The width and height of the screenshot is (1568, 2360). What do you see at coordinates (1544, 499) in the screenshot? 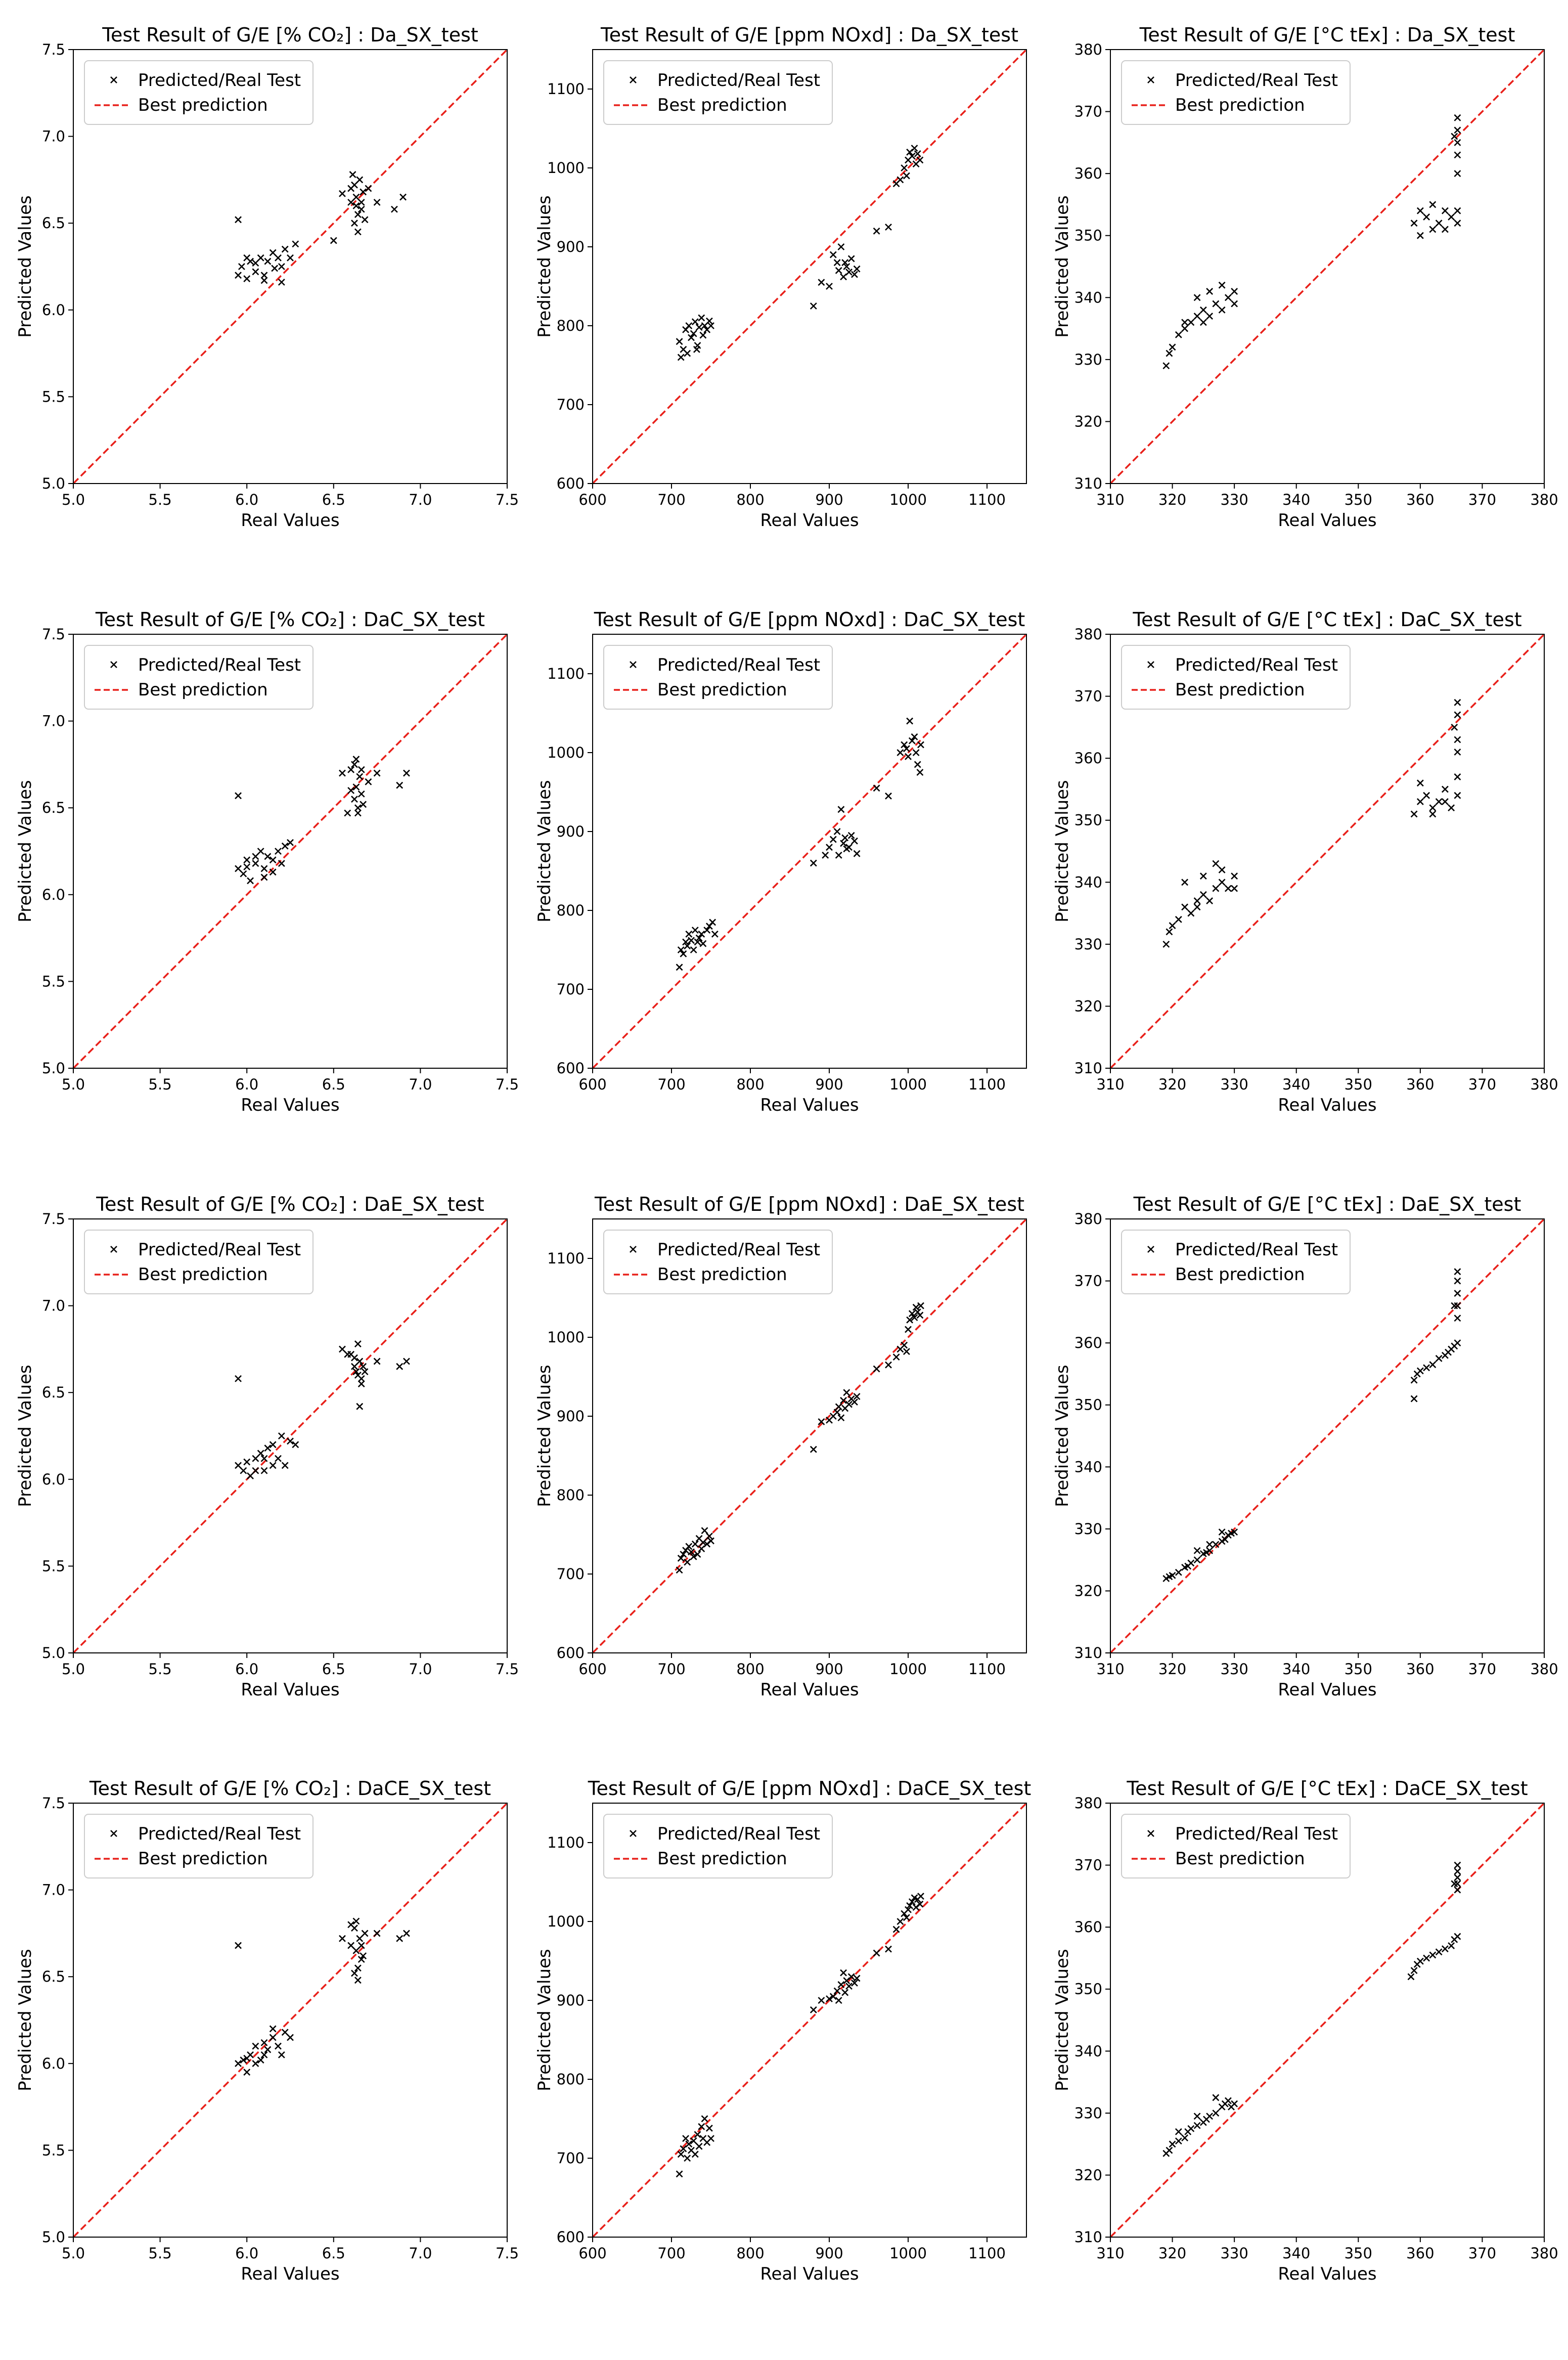
I see `x-tick-label: 380` at bounding box center [1544, 499].